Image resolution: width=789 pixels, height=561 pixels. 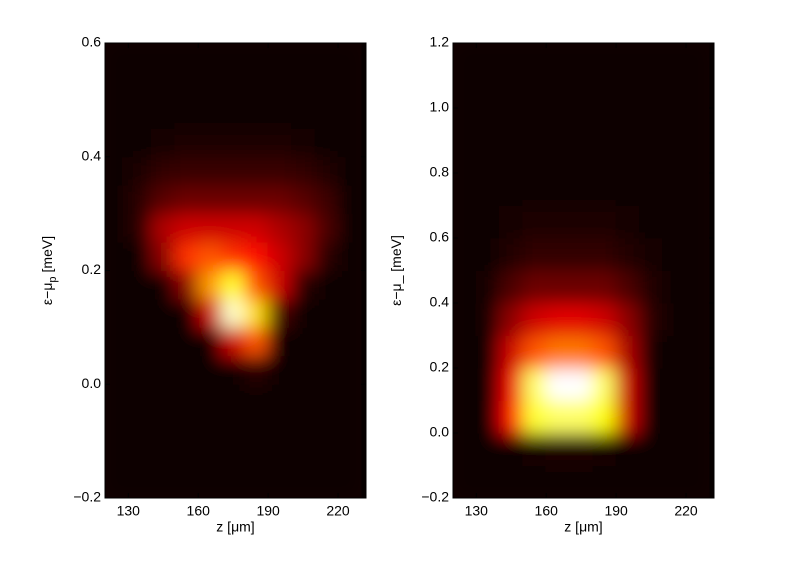 I want to click on y-tick-label: −0.2, so click(x=87, y=497).